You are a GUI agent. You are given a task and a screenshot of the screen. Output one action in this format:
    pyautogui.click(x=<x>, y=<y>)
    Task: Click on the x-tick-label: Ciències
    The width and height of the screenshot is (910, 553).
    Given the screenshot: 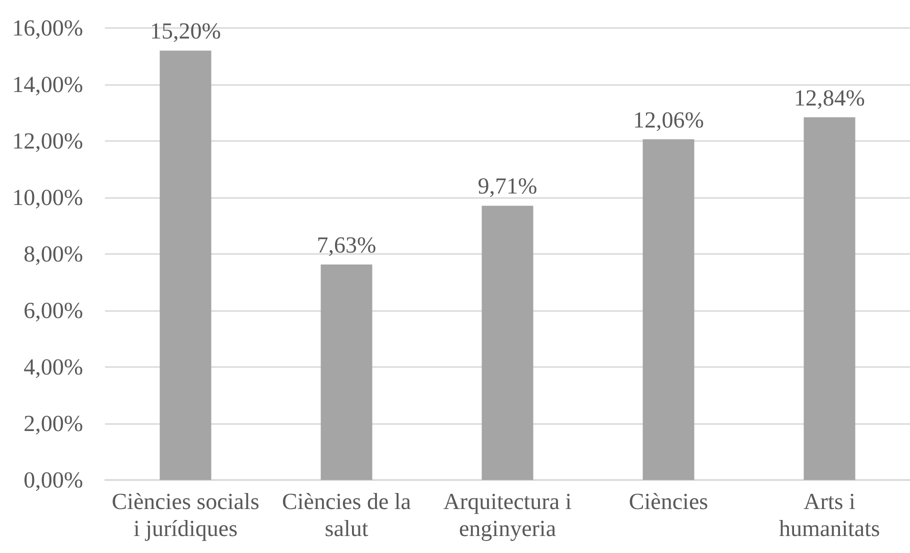 What is the action you would take?
    pyautogui.click(x=668, y=501)
    